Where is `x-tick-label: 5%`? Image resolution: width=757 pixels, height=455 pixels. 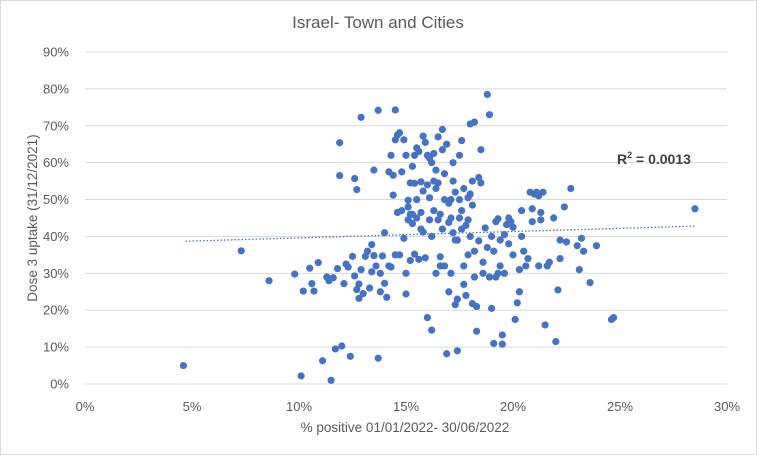
x-tick-label: 5% is located at coordinates (192, 406).